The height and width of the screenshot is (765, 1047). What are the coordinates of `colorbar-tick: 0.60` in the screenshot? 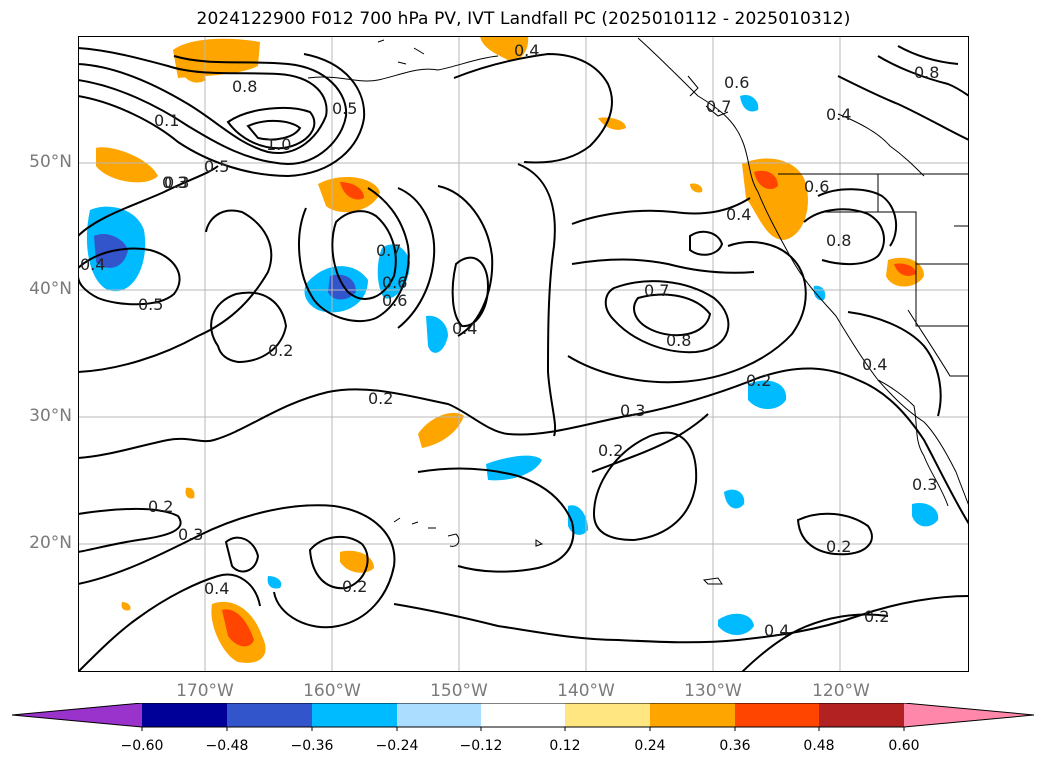 It's located at (904, 746).